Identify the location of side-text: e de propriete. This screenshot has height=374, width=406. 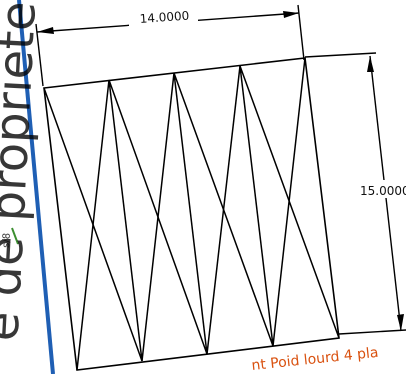
(23, 171).